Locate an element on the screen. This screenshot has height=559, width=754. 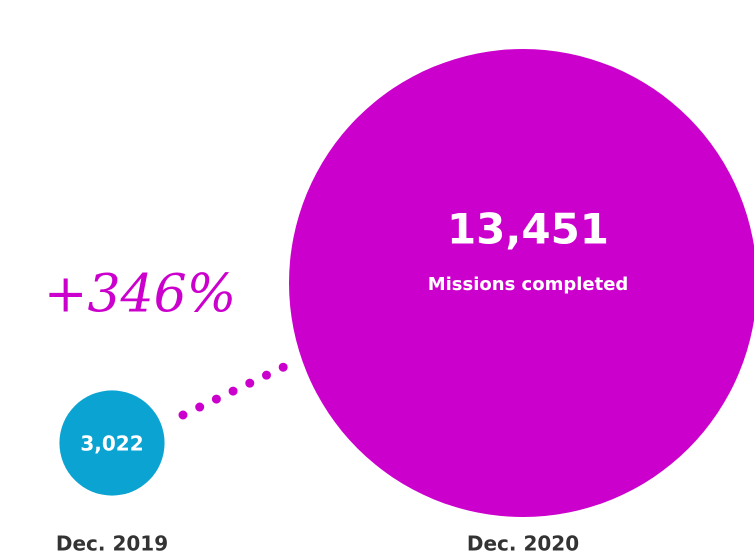
value-label: 3,022 is located at coordinates (111, 444).